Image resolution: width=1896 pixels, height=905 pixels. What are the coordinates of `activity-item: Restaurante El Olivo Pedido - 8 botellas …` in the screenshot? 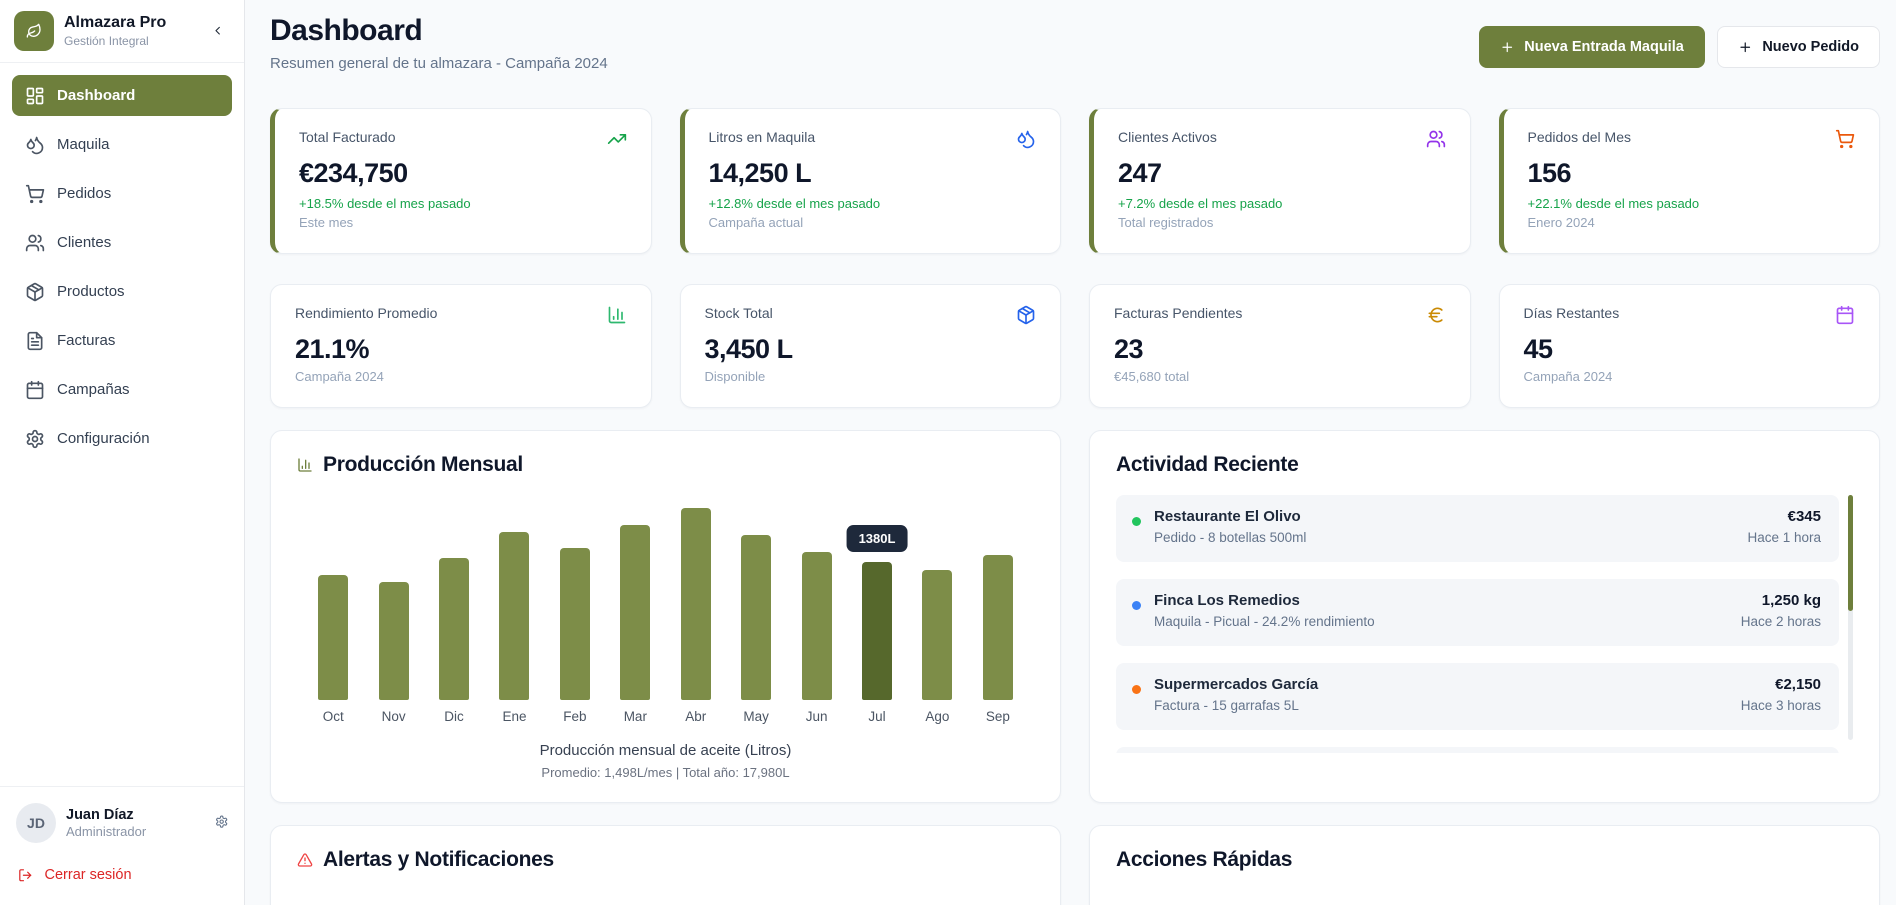 It's located at (1477, 528).